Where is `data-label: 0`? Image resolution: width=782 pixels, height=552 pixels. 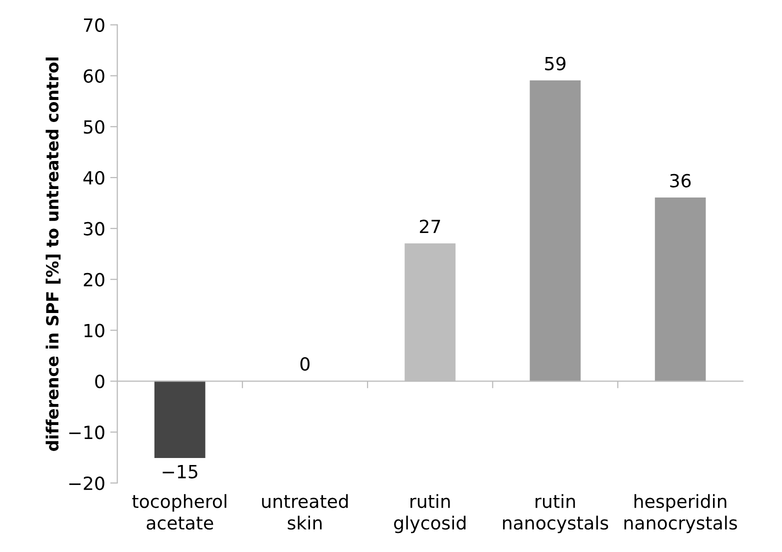
data-label: 0 is located at coordinates (305, 364).